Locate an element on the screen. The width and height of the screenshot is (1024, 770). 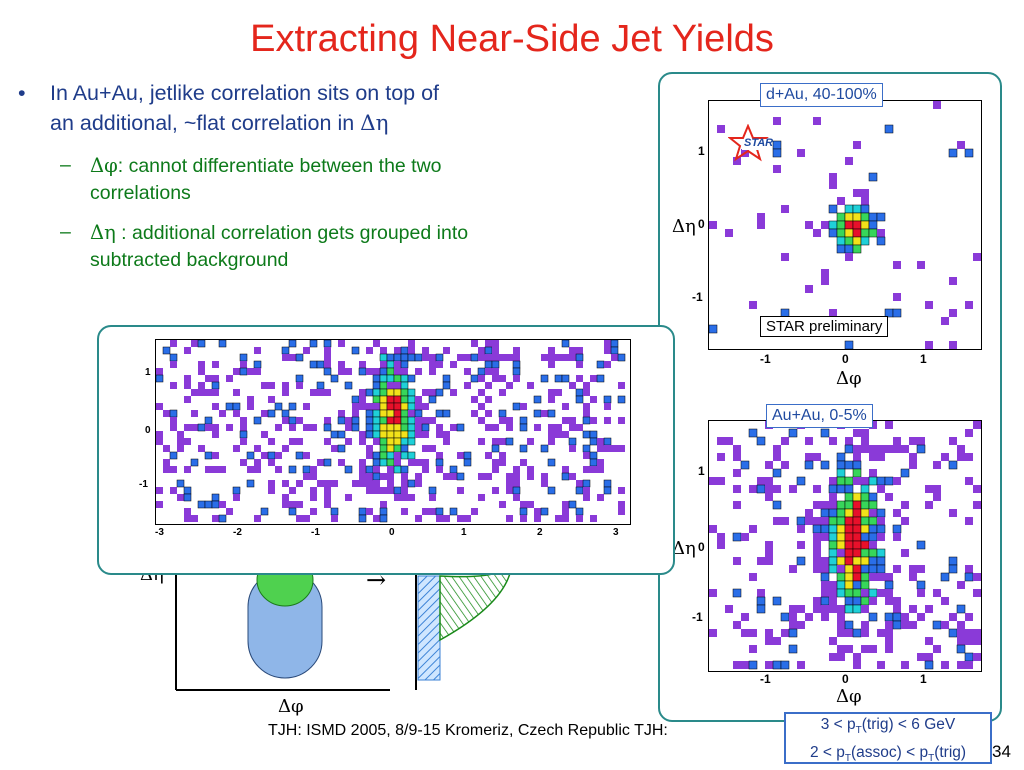
auau-heatmap-cells is located at coordinates (845, 545).